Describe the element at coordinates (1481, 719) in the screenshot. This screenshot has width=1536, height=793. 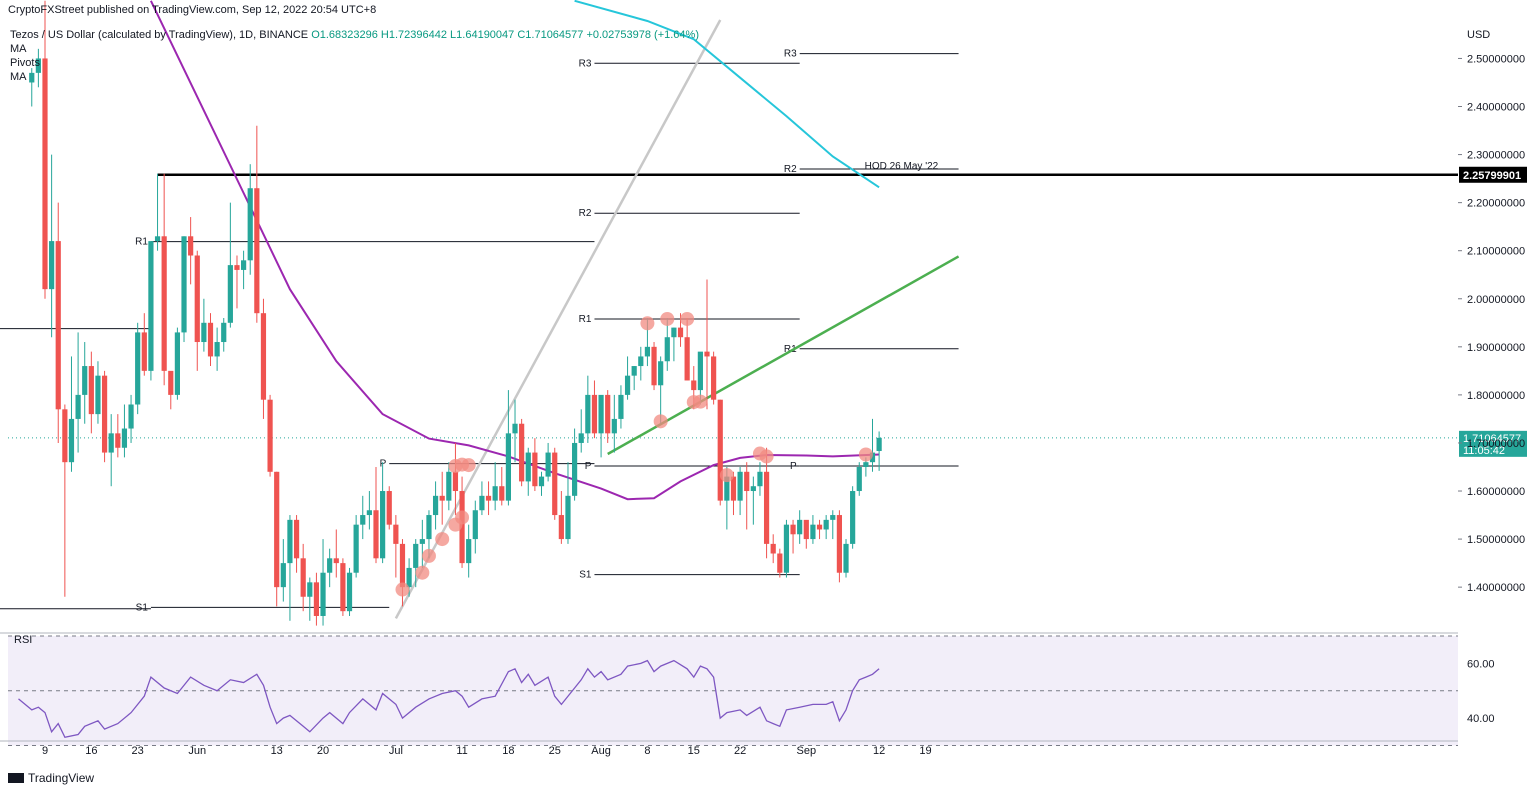
I see `rsi-tick-label: 40.00` at that location.